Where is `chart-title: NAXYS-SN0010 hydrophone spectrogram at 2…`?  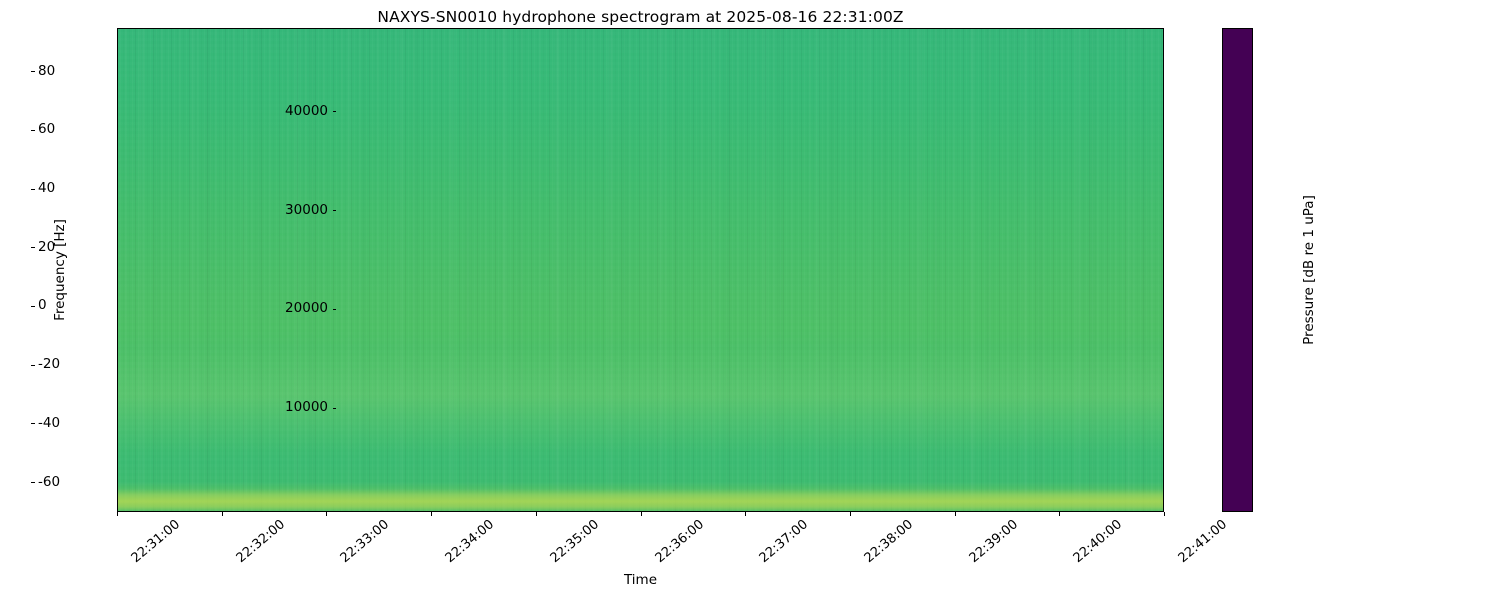 chart-title: NAXYS-SN0010 hydrophone spectrogram at 2… is located at coordinates (640, 17).